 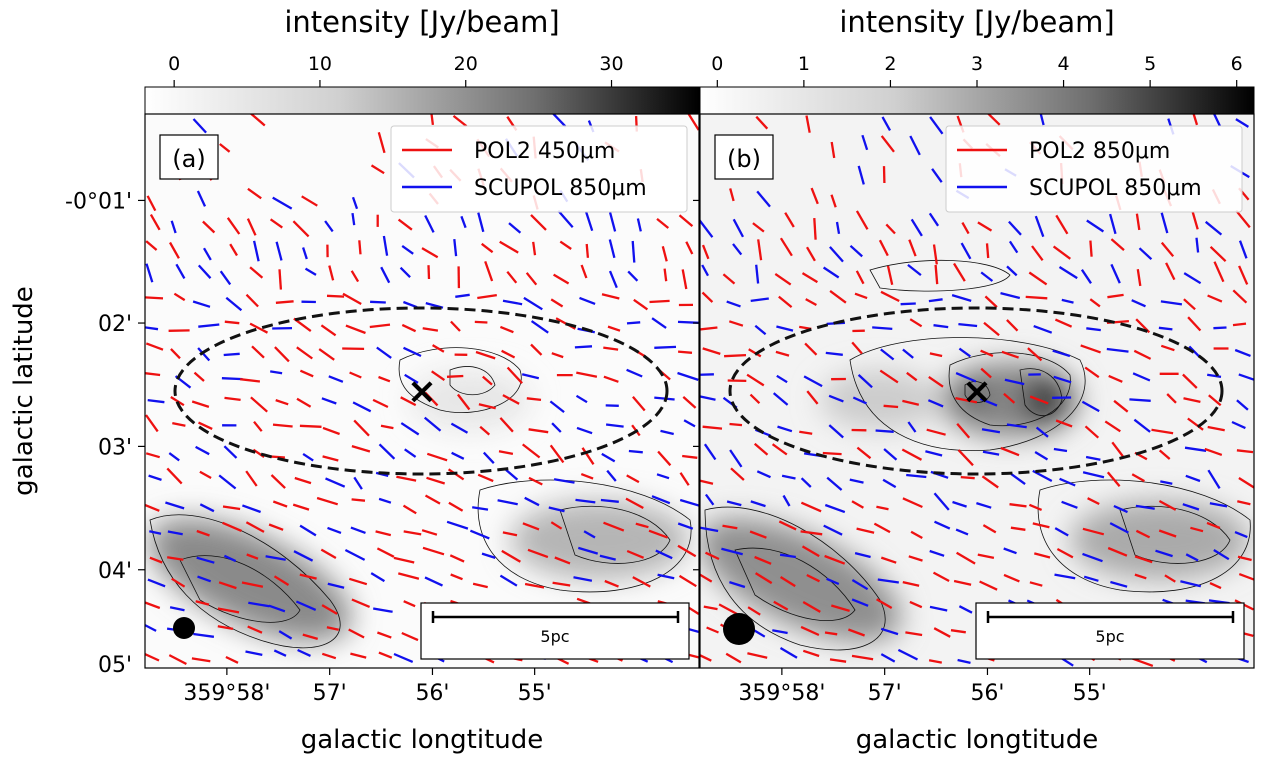 What do you see at coordinates (226, 693) in the screenshot?
I see `x-tick-label: 359°58'` at bounding box center [226, 693].